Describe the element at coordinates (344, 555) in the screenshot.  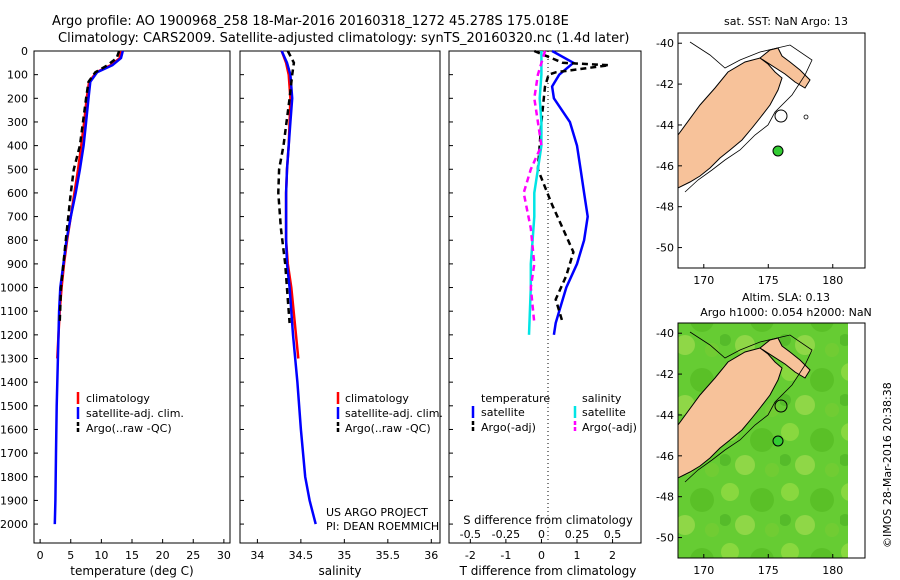
I see `x-tick-label: 35` at that location.